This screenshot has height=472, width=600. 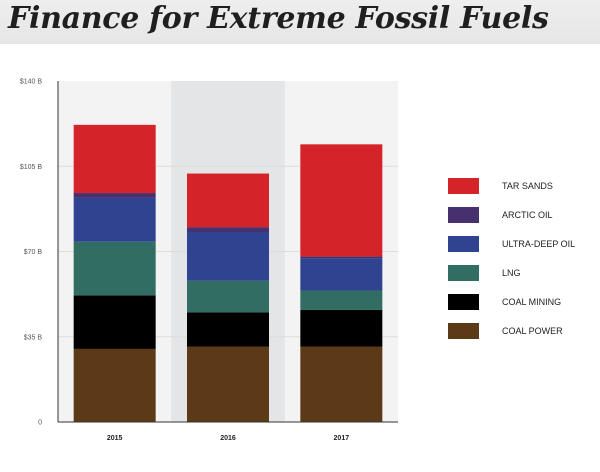 What do you see at coordinates (114, 159) in the screenshot?
I see `bar-2015-tar-sands` at bounding box center [114, 159].